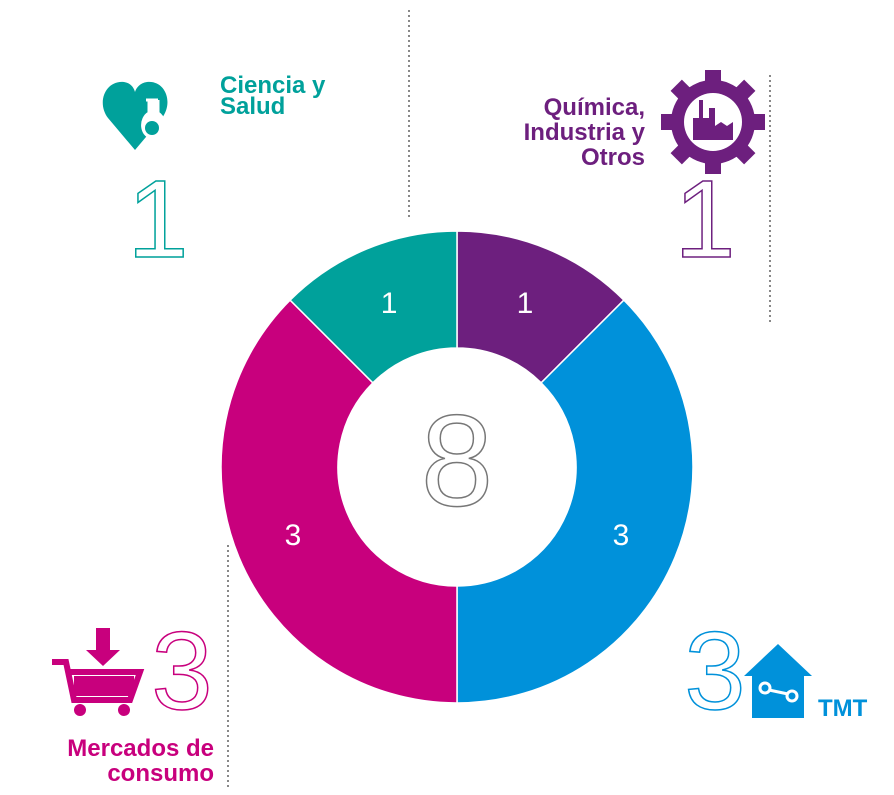 This screenshot has width=894, height=795. What do you see at coordinates (457, 460) in the screenshot?
I see `center-total: 8` at bounding box center [457, 460].